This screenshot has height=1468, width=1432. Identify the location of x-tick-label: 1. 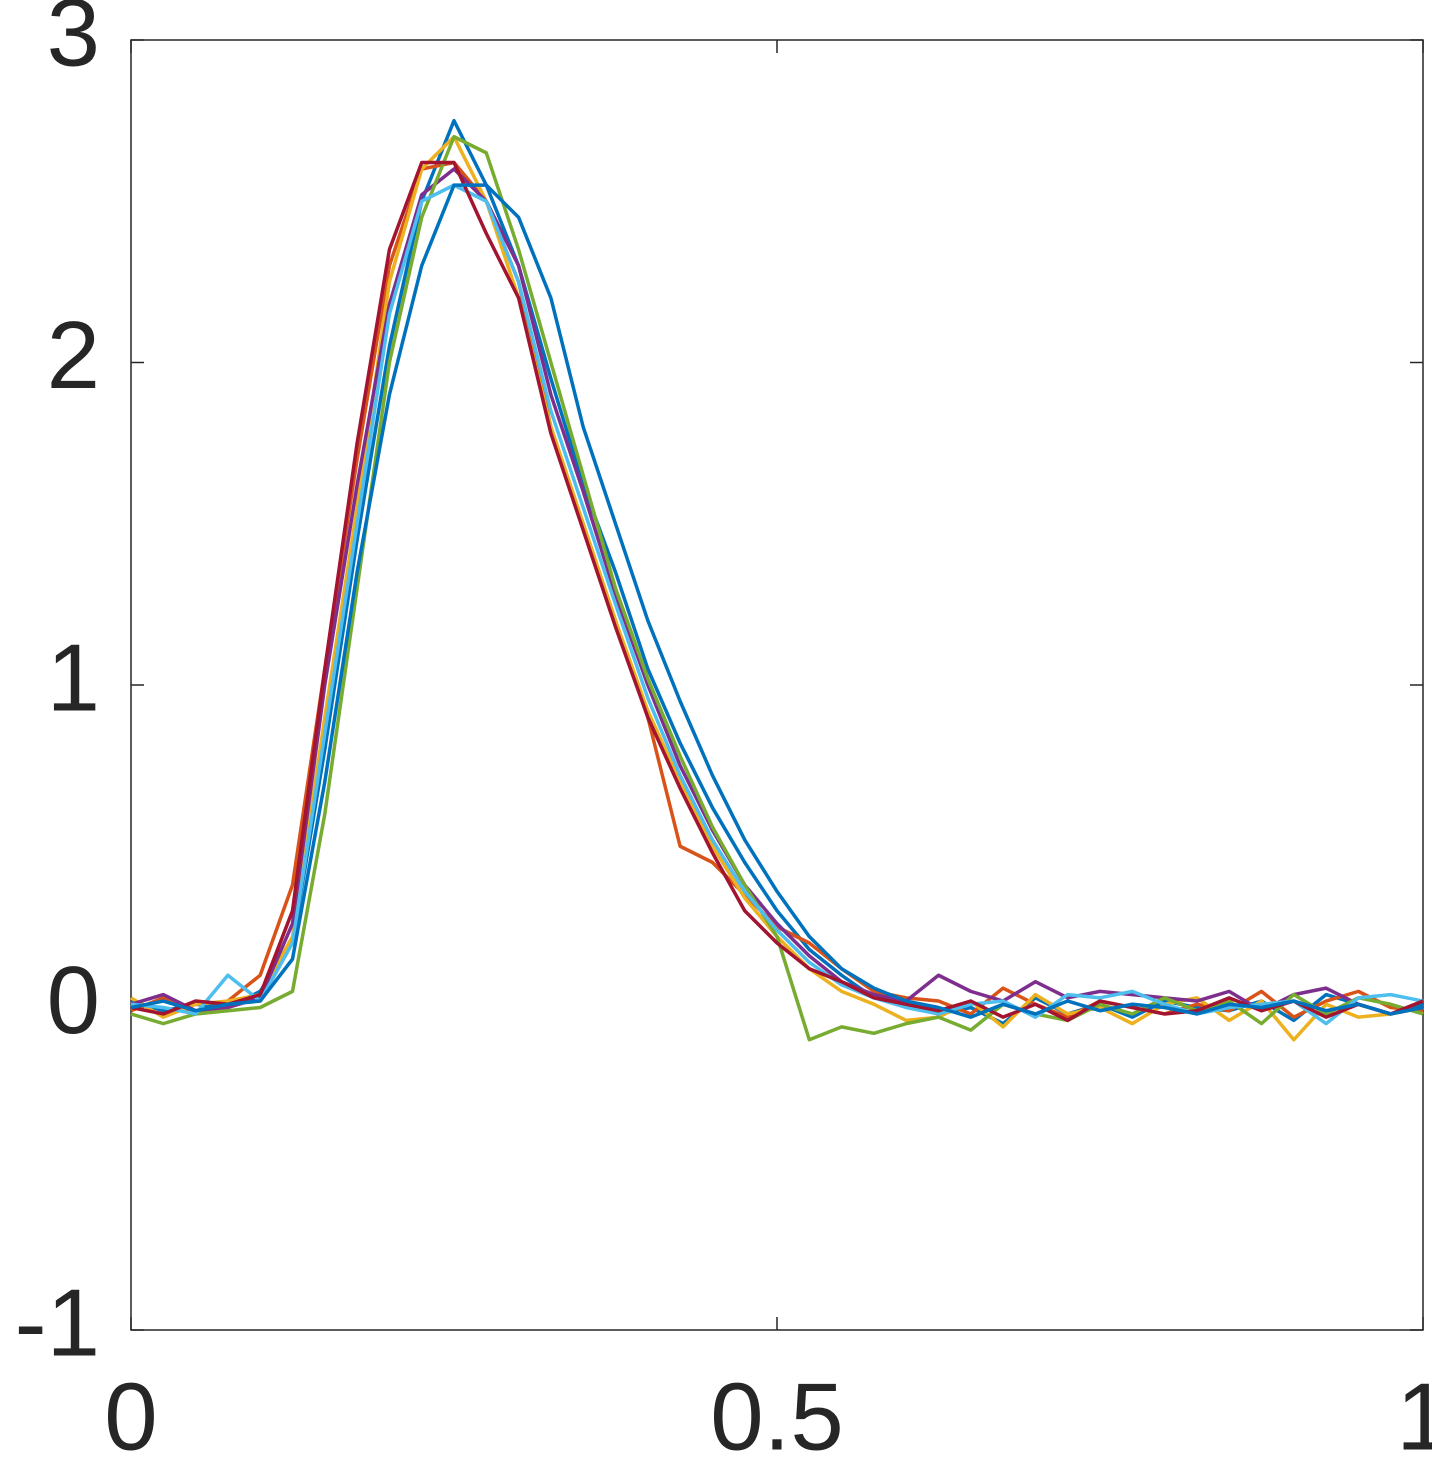
(1414, 1415).